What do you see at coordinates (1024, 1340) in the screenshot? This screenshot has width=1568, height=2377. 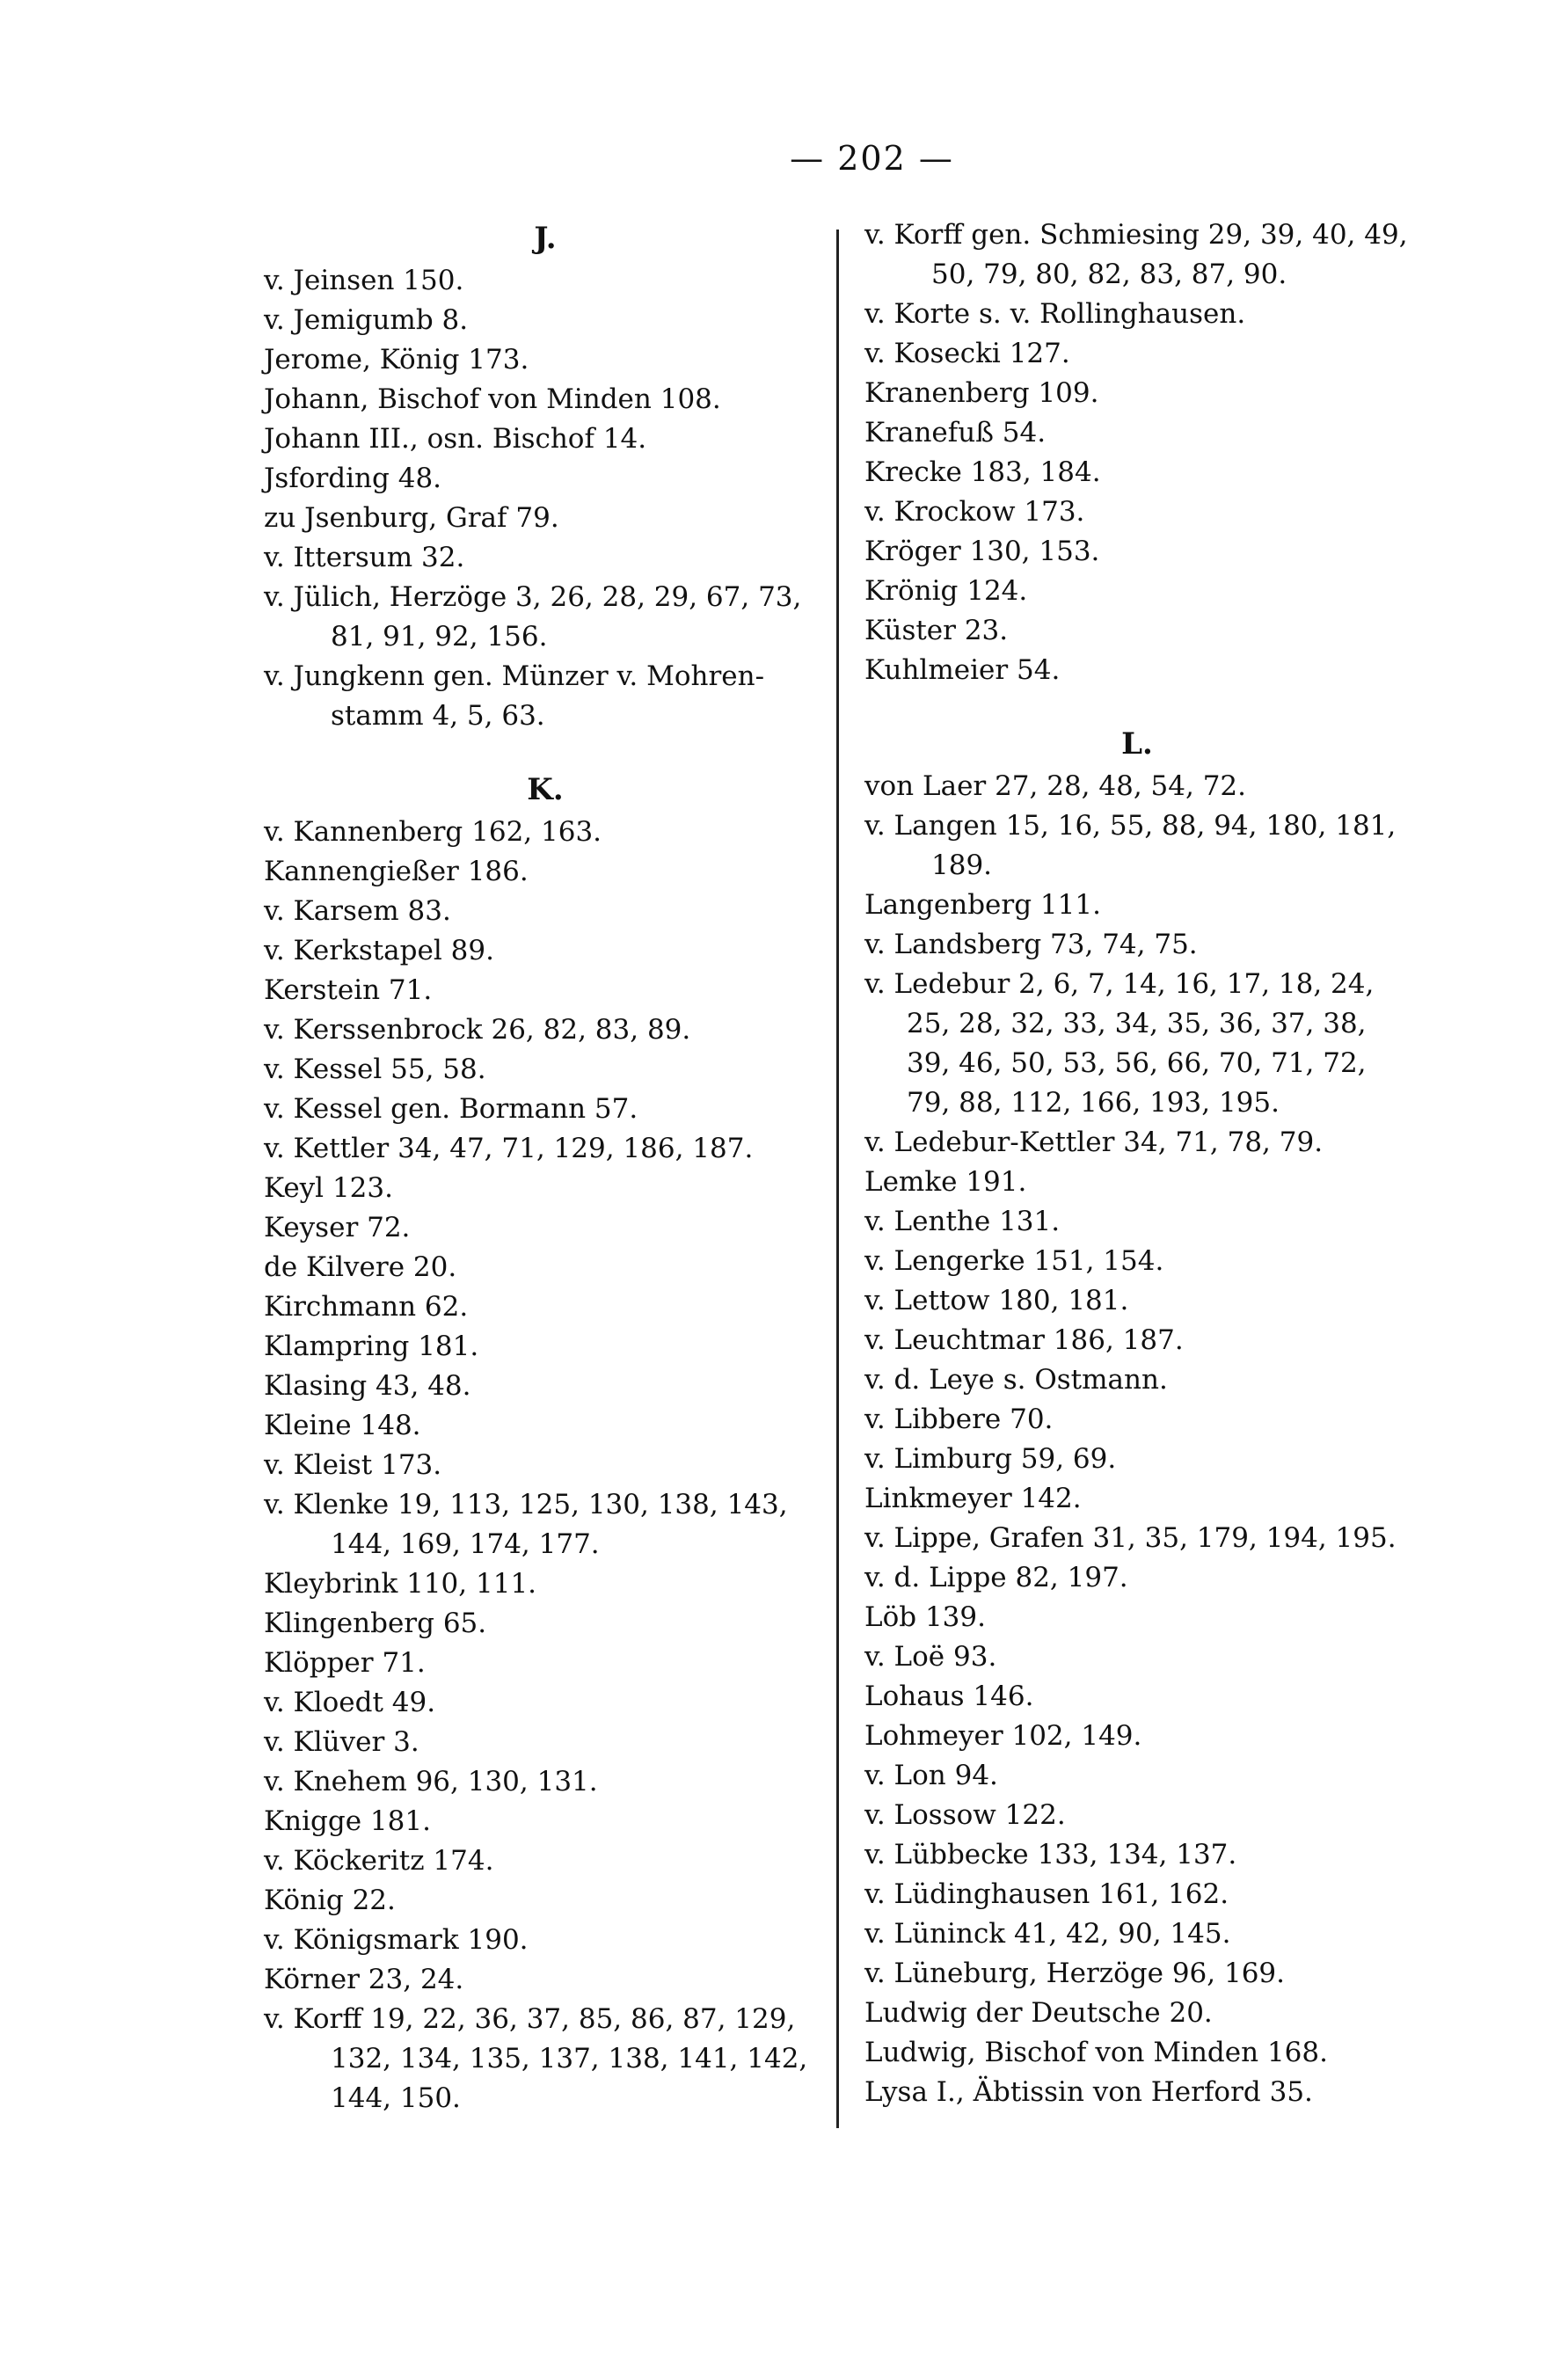 I see `index-entry-line: v. Leuchtmar 186, 187.` at bounding box center [1024, 1340].